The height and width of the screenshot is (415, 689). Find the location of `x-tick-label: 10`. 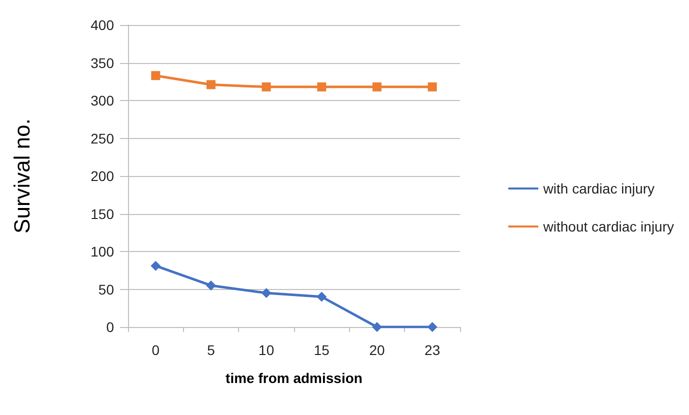

x-tick-label: 10 is located at coordinates (266, 350).